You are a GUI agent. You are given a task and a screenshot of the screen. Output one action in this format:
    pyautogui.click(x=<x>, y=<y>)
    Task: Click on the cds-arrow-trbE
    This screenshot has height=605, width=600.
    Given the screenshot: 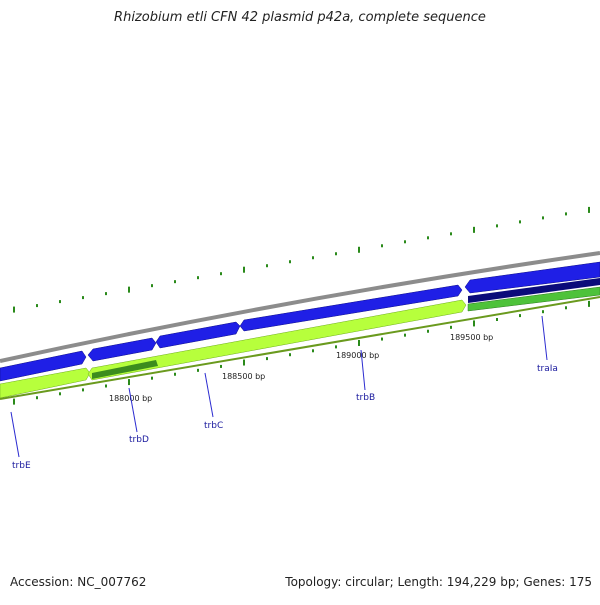 What is the action you would take?
    pyautogui.click(x=43, y=366)
    